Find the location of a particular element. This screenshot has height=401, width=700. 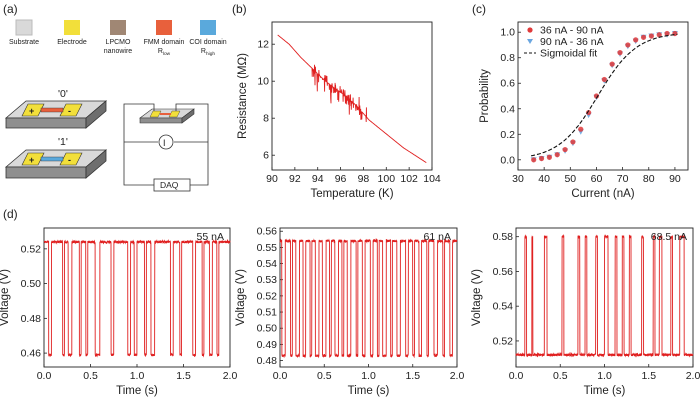

x-tick-label: 0.5 is located at coordinates (560, 376).